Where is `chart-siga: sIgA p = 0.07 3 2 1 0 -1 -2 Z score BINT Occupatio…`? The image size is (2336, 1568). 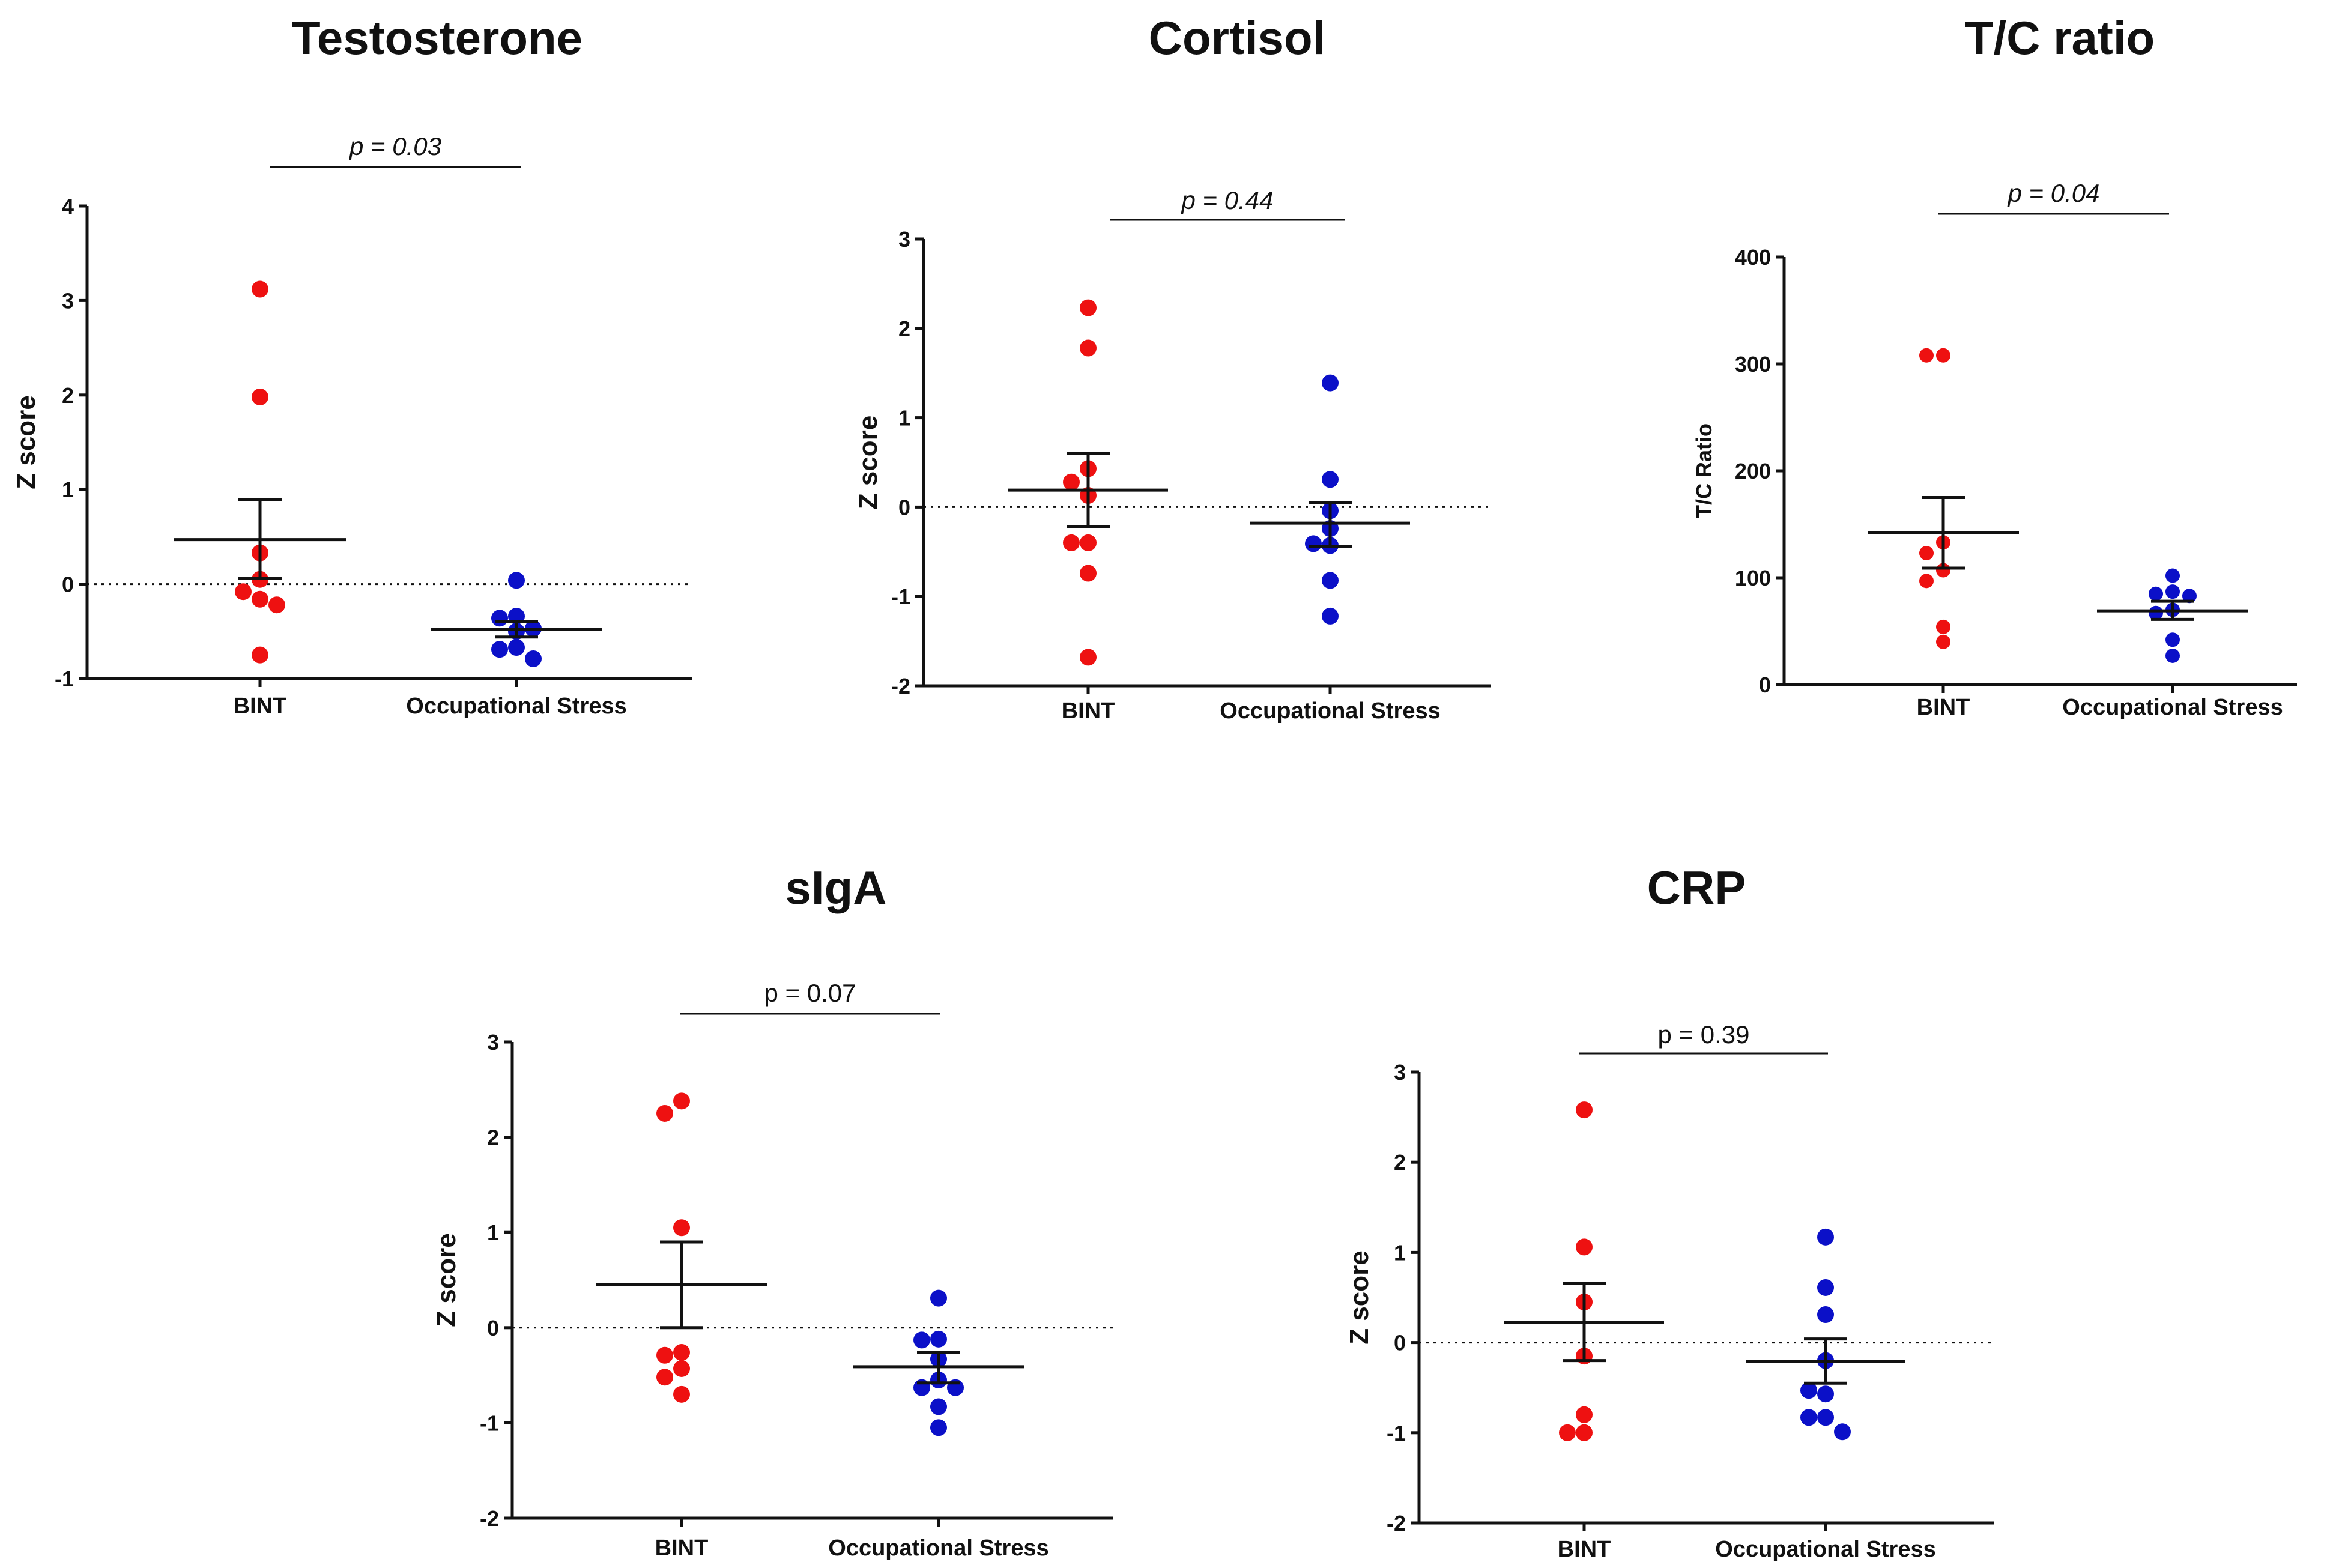
chart-siga: sIgA p = 0.07 3 2 1 0 -1 -2 Z score BINT Occupatio… is located at coordinates (772, 1211).